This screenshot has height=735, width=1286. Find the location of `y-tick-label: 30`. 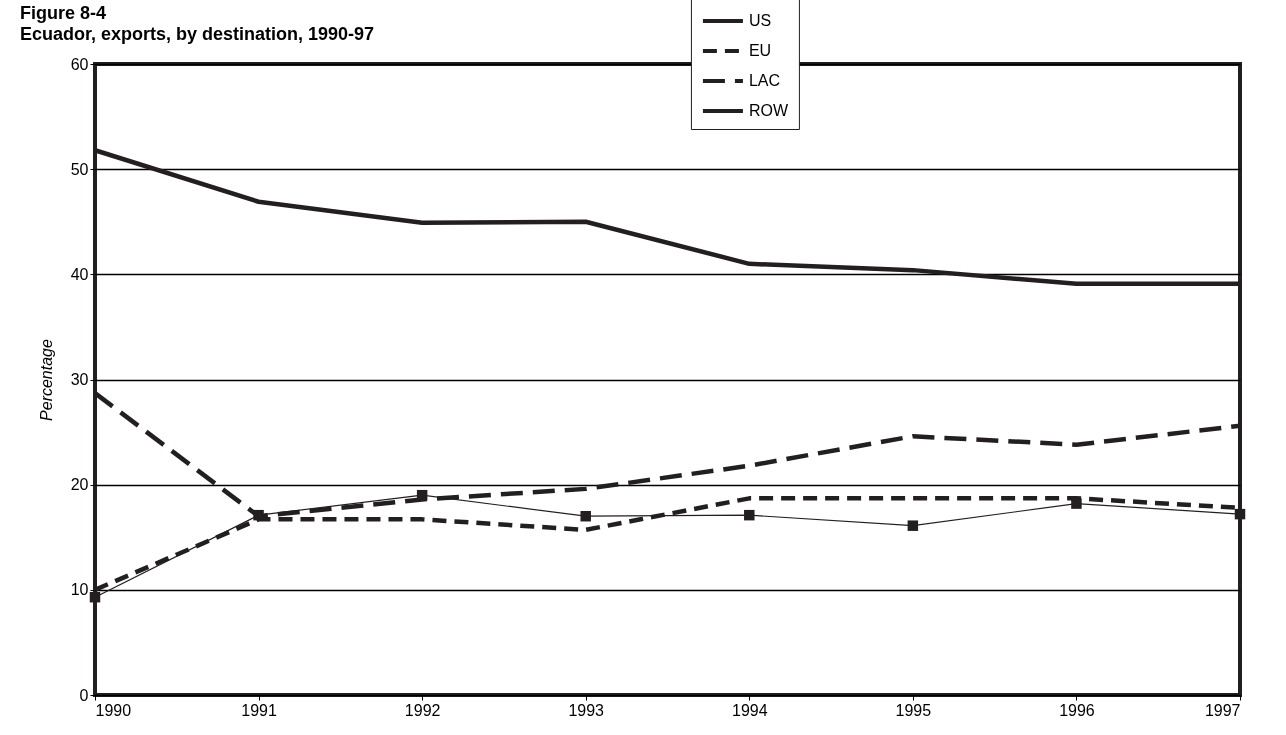

y-tick-label: 30 is located at coordinates (79, 379).